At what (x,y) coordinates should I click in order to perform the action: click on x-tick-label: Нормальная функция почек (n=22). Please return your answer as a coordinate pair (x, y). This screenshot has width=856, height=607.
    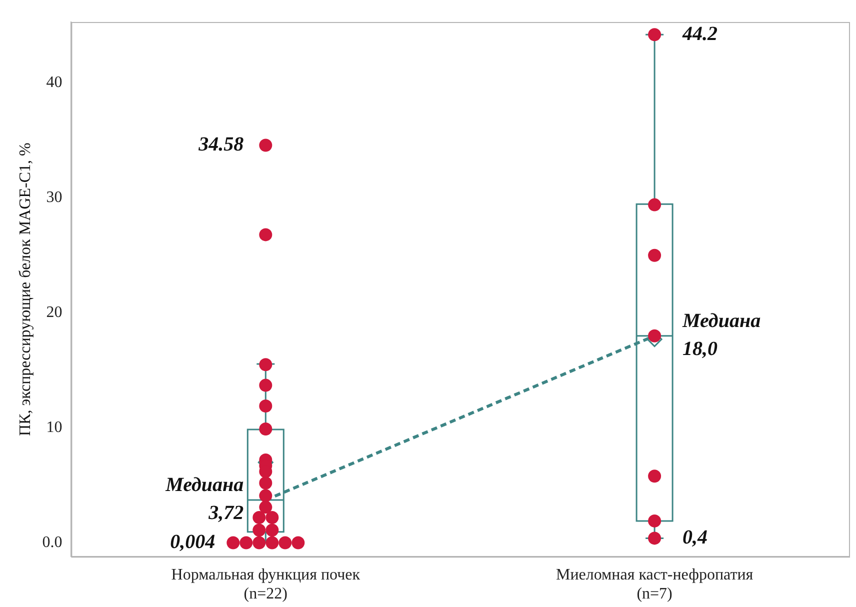
    Looking at the image, I should click on (265, 584).